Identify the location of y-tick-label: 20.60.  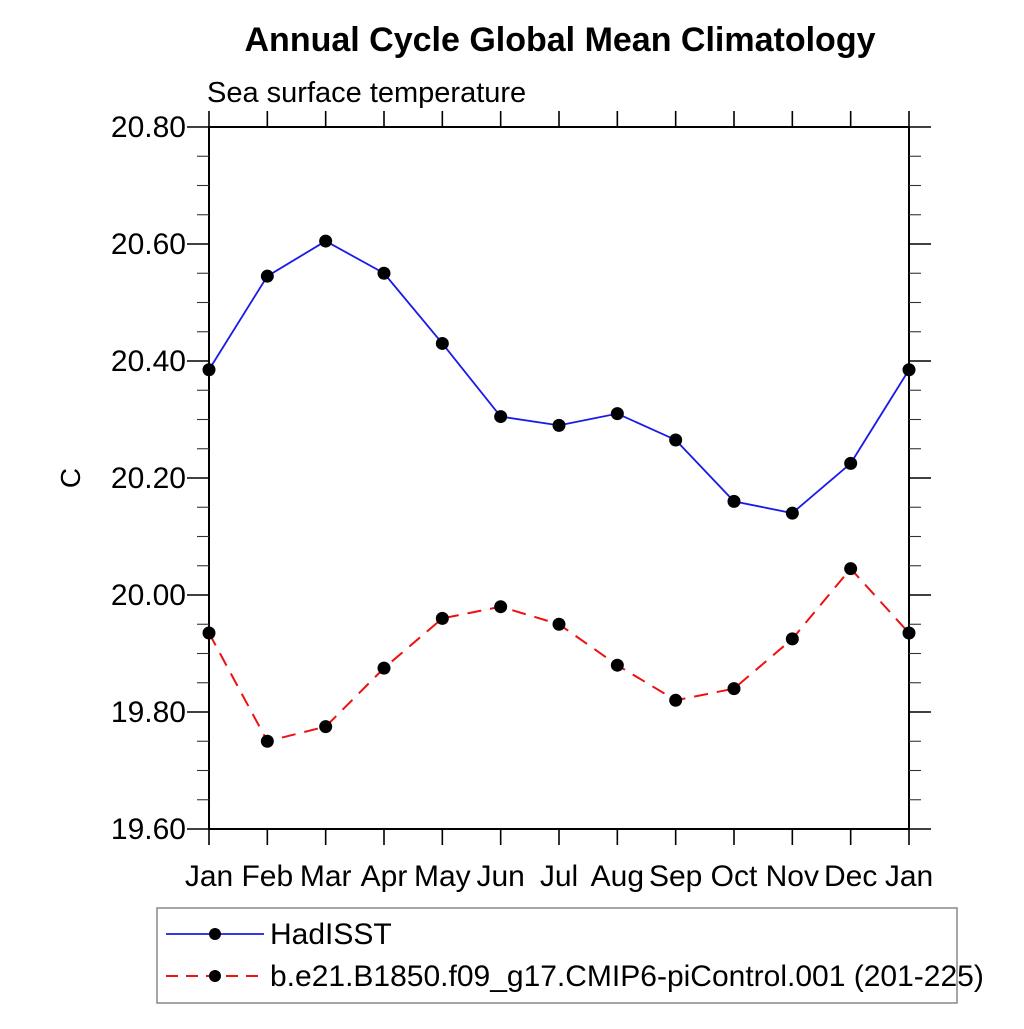
(148, 244).